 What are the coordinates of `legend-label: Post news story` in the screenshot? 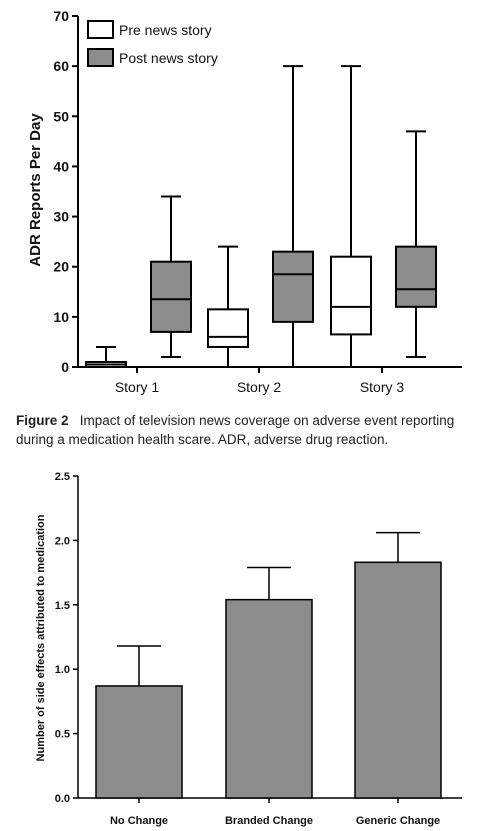 It's located at (168, 58).